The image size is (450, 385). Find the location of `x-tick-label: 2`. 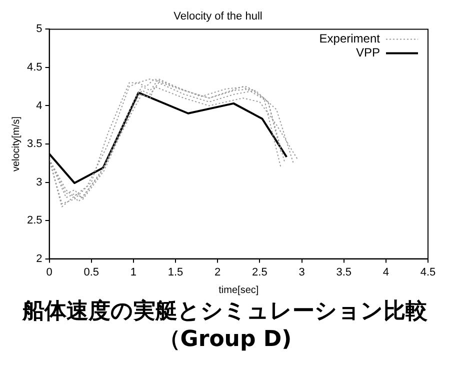

x-tick-label: 2 is located at coordinates (217, 272).